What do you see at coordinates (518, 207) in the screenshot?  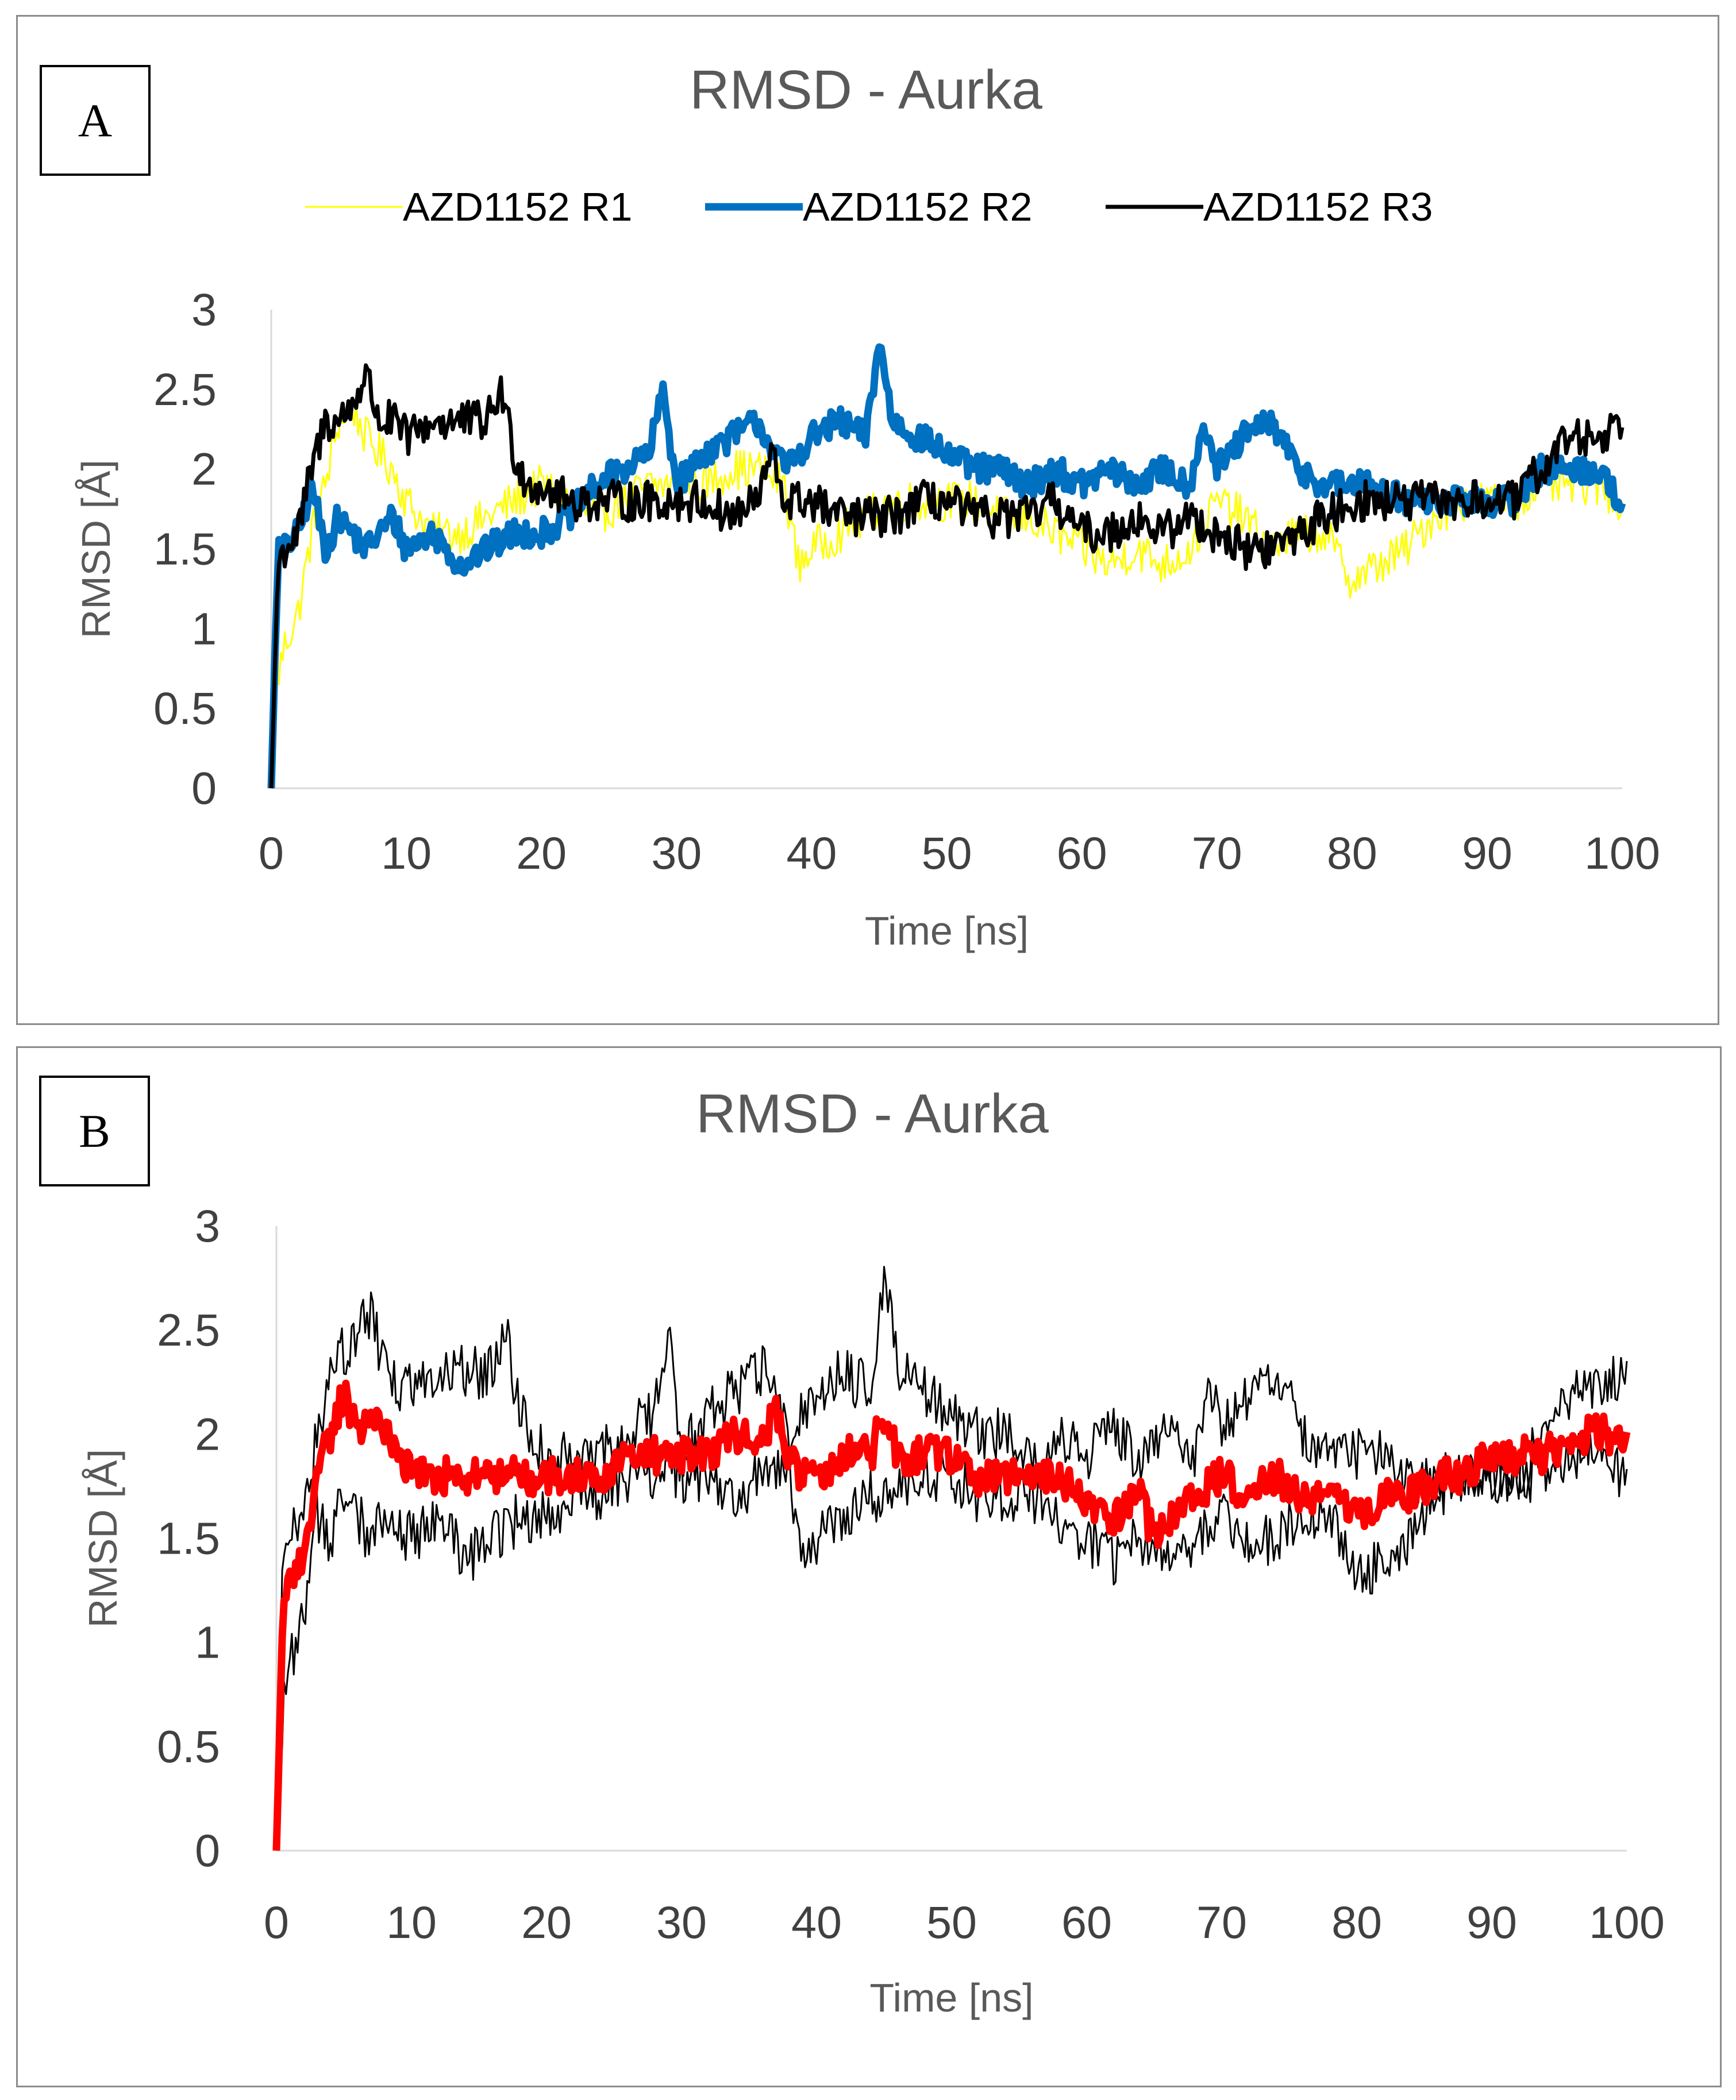 I see `legend-label: AZD1152 R1` at bounding box center [518, 207].